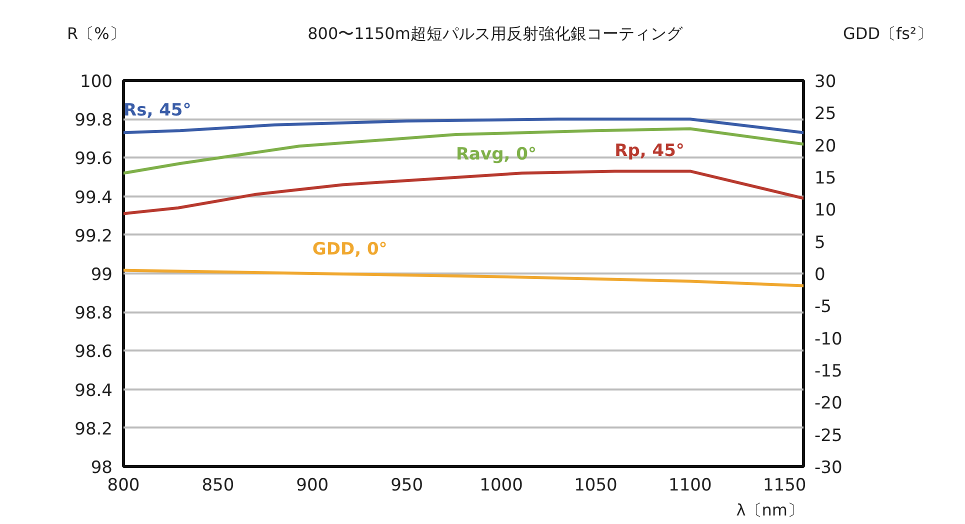  I want to click on y2-tick-label: -5, so click(823, 307).